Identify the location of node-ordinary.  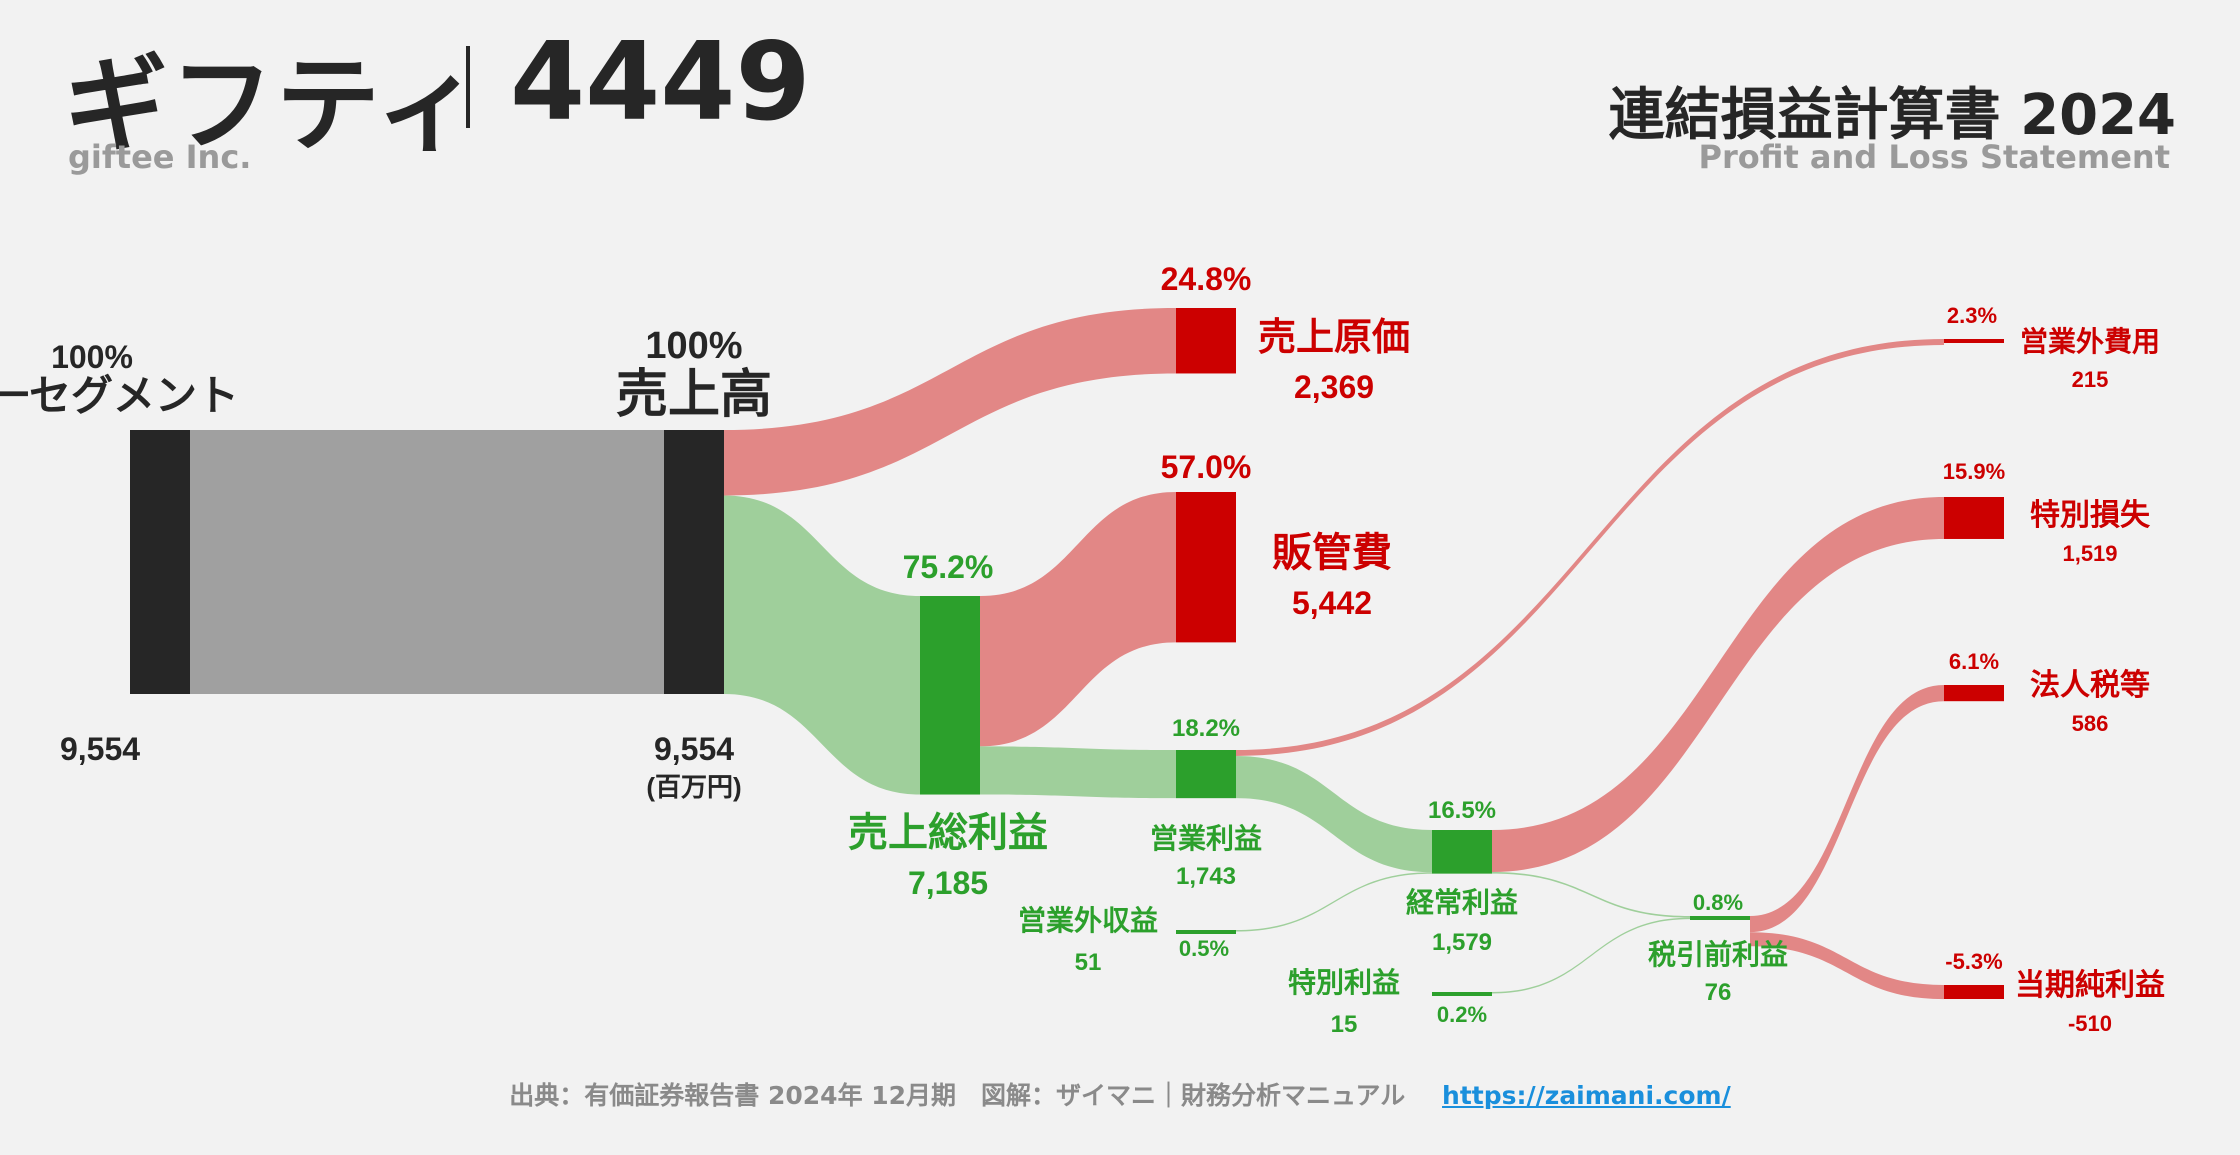
(1462, 852).